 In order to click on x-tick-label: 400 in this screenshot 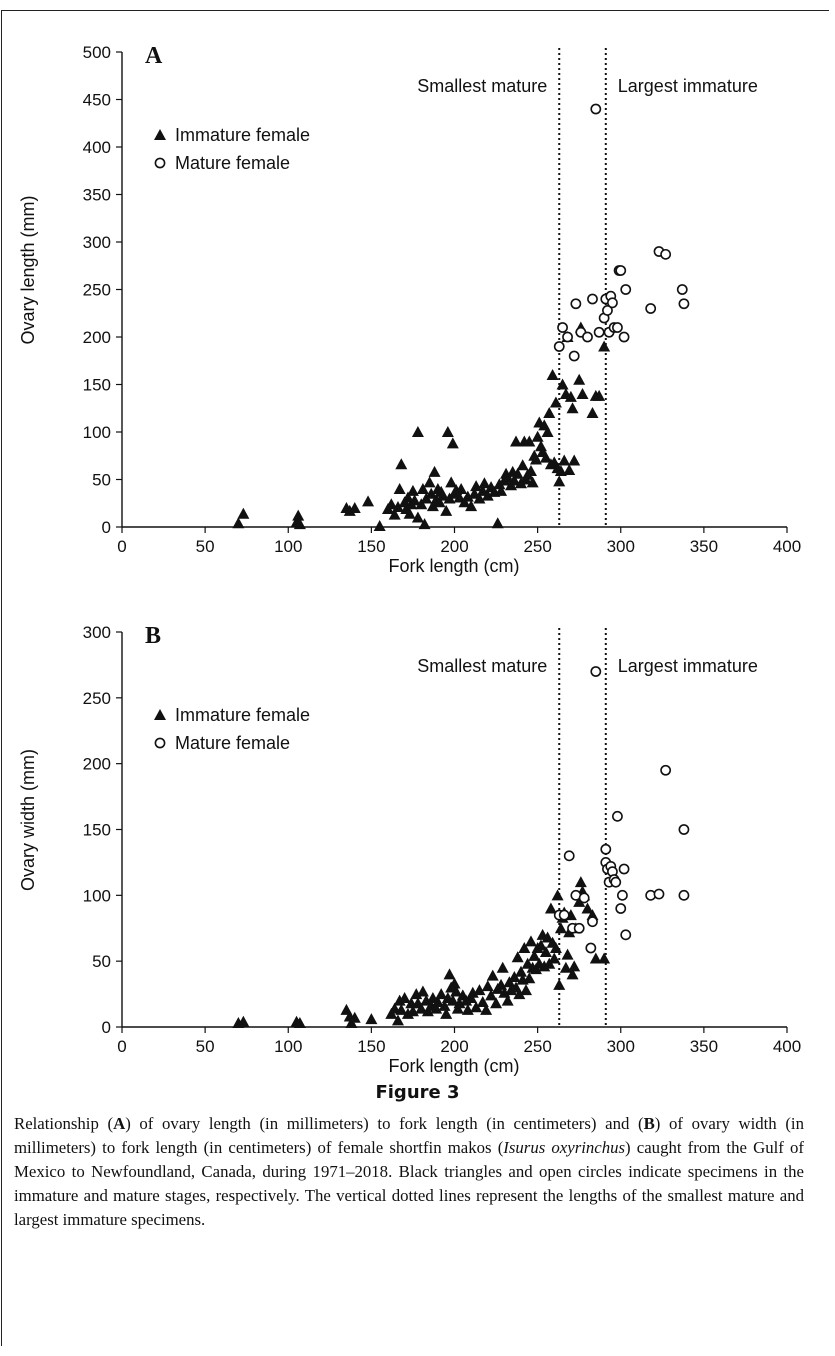, I will do `click(787, 546)`.